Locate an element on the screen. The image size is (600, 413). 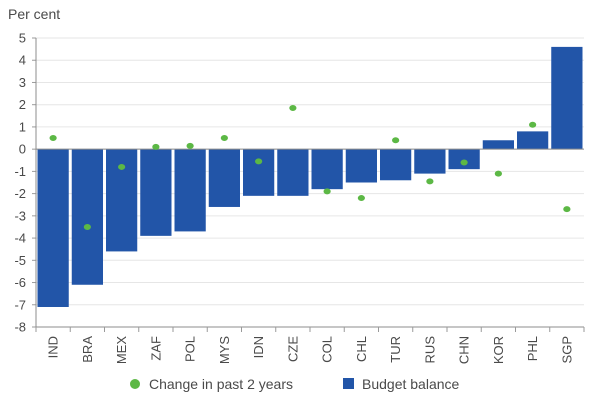
point-phl is located at coordinates (533, 124).